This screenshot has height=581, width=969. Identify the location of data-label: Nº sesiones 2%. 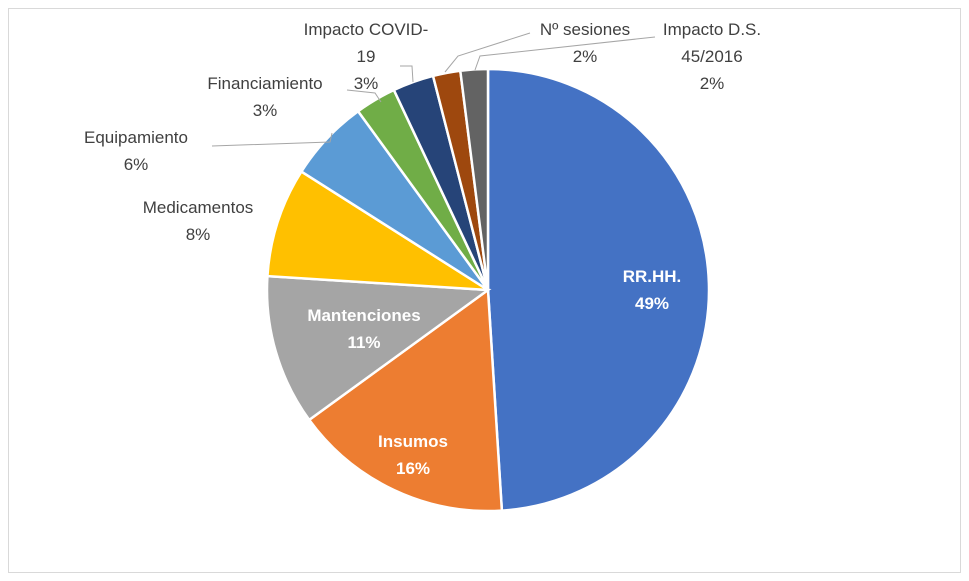
(585, 43).